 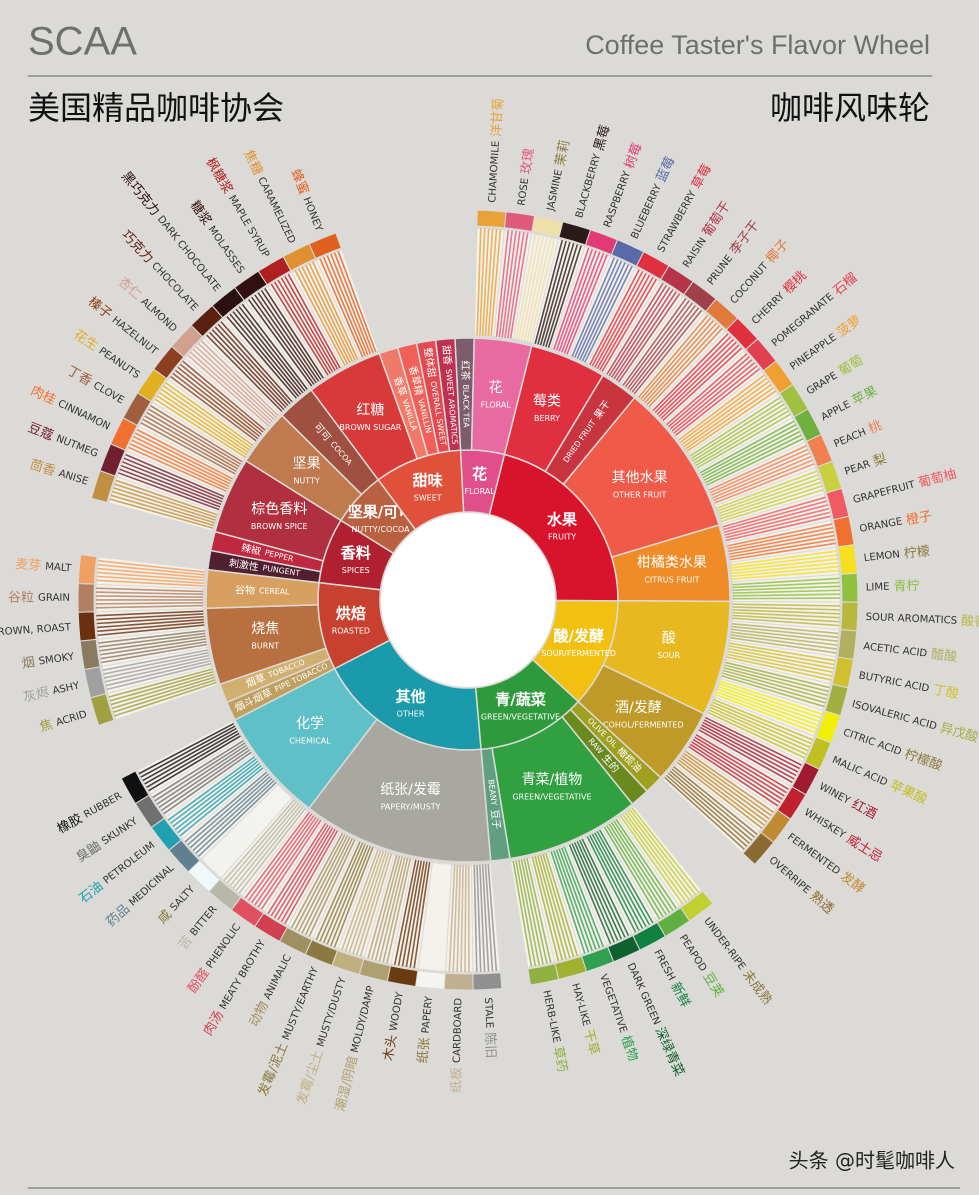 I want to click on category-label-cn: 酸/发酵, so click(x=578, y=636).